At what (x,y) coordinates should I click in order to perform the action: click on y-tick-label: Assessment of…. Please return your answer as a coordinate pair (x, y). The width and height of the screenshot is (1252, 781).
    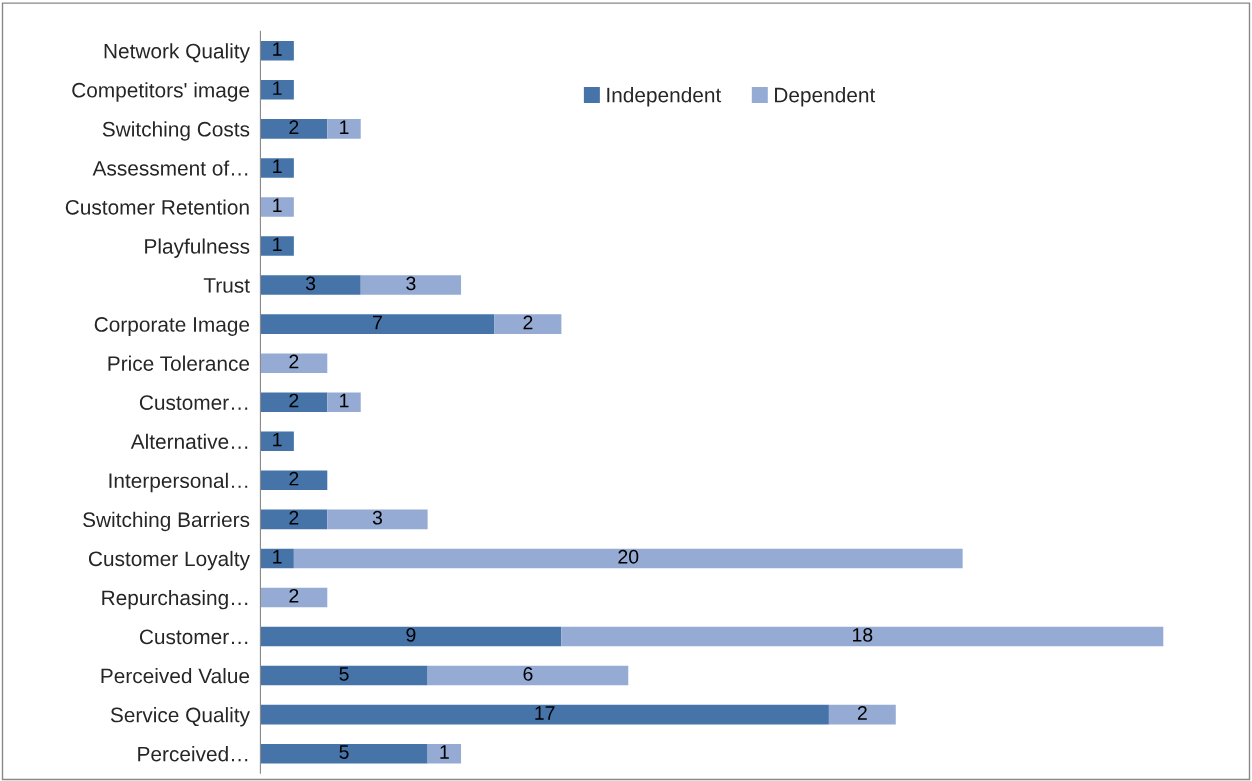
    Looking at the image, I should click on (170, 168).